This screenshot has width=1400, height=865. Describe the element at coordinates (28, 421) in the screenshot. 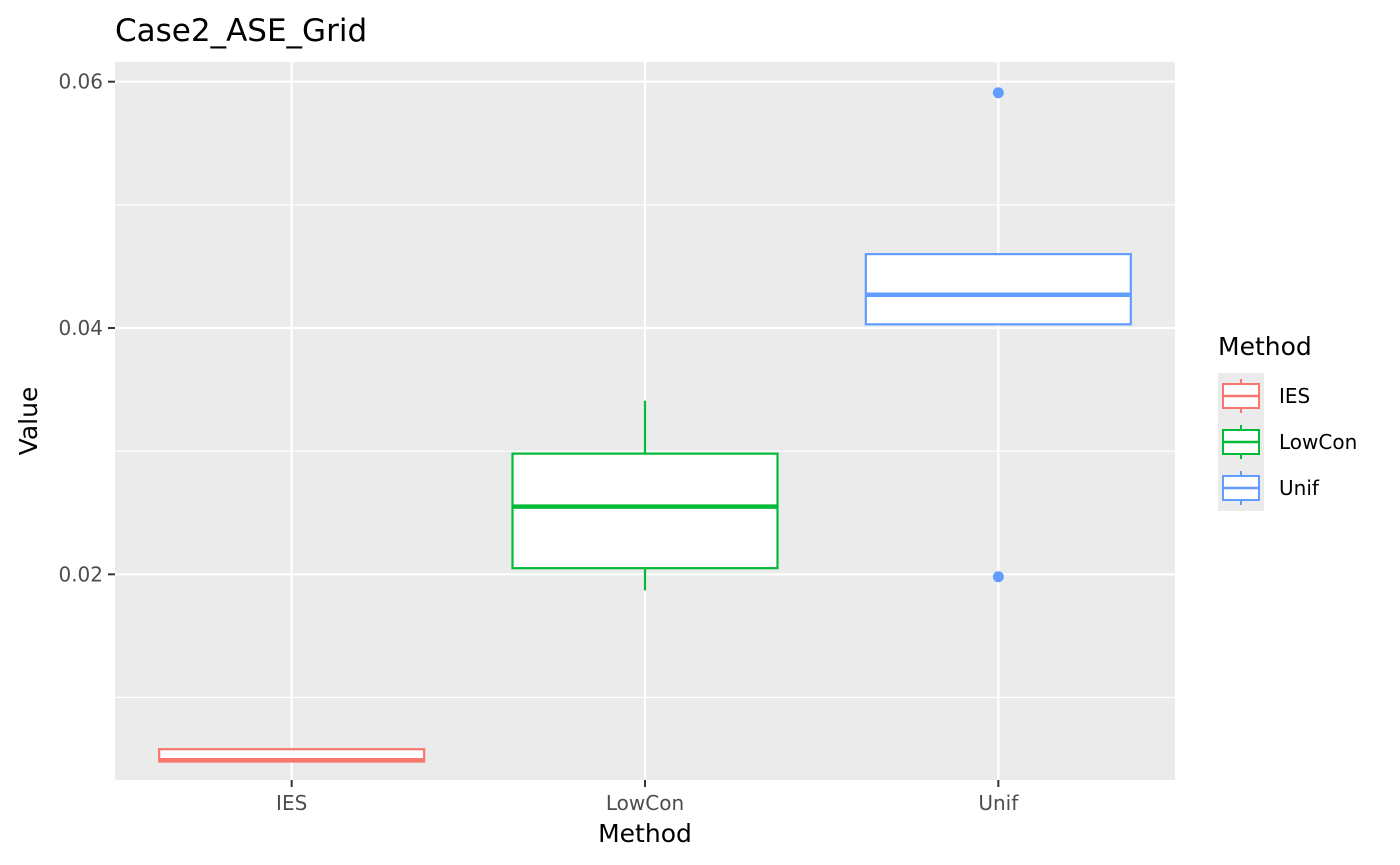

I see `y-axis-title: Value` at that location.